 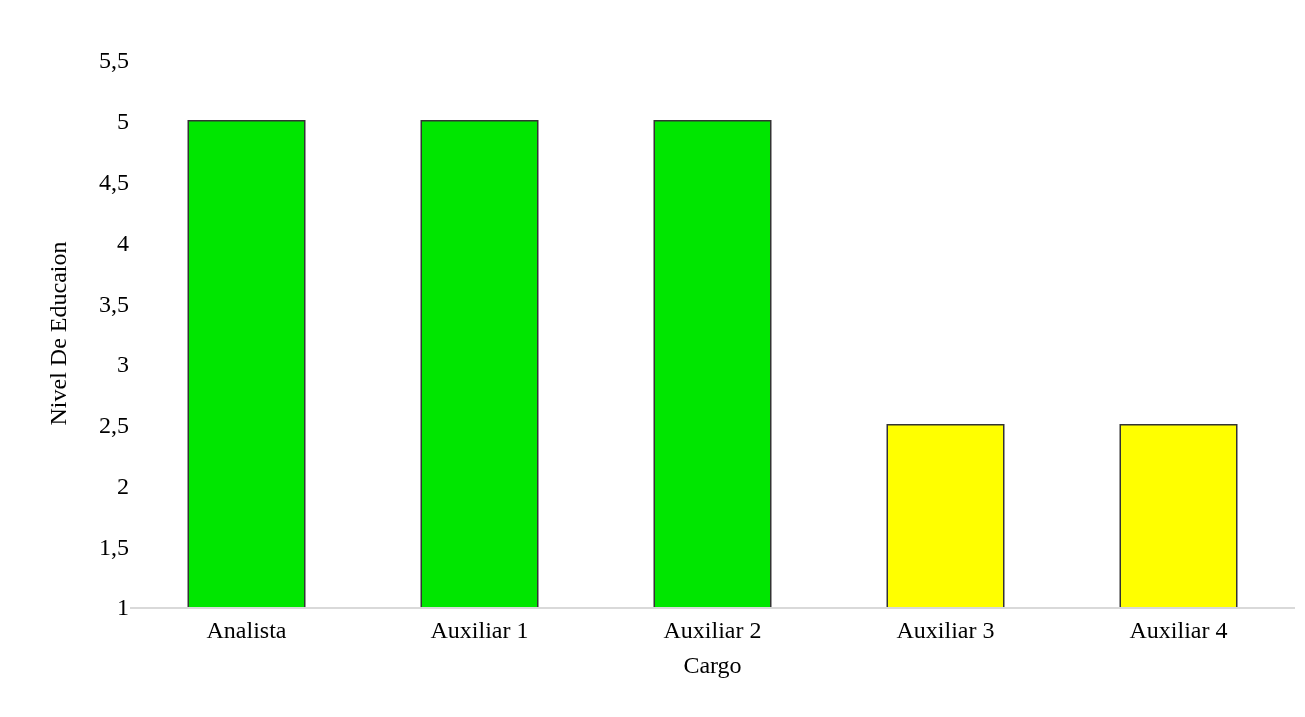 I want to click on y-tick-label: 5,5, so click(x=114, y=60).